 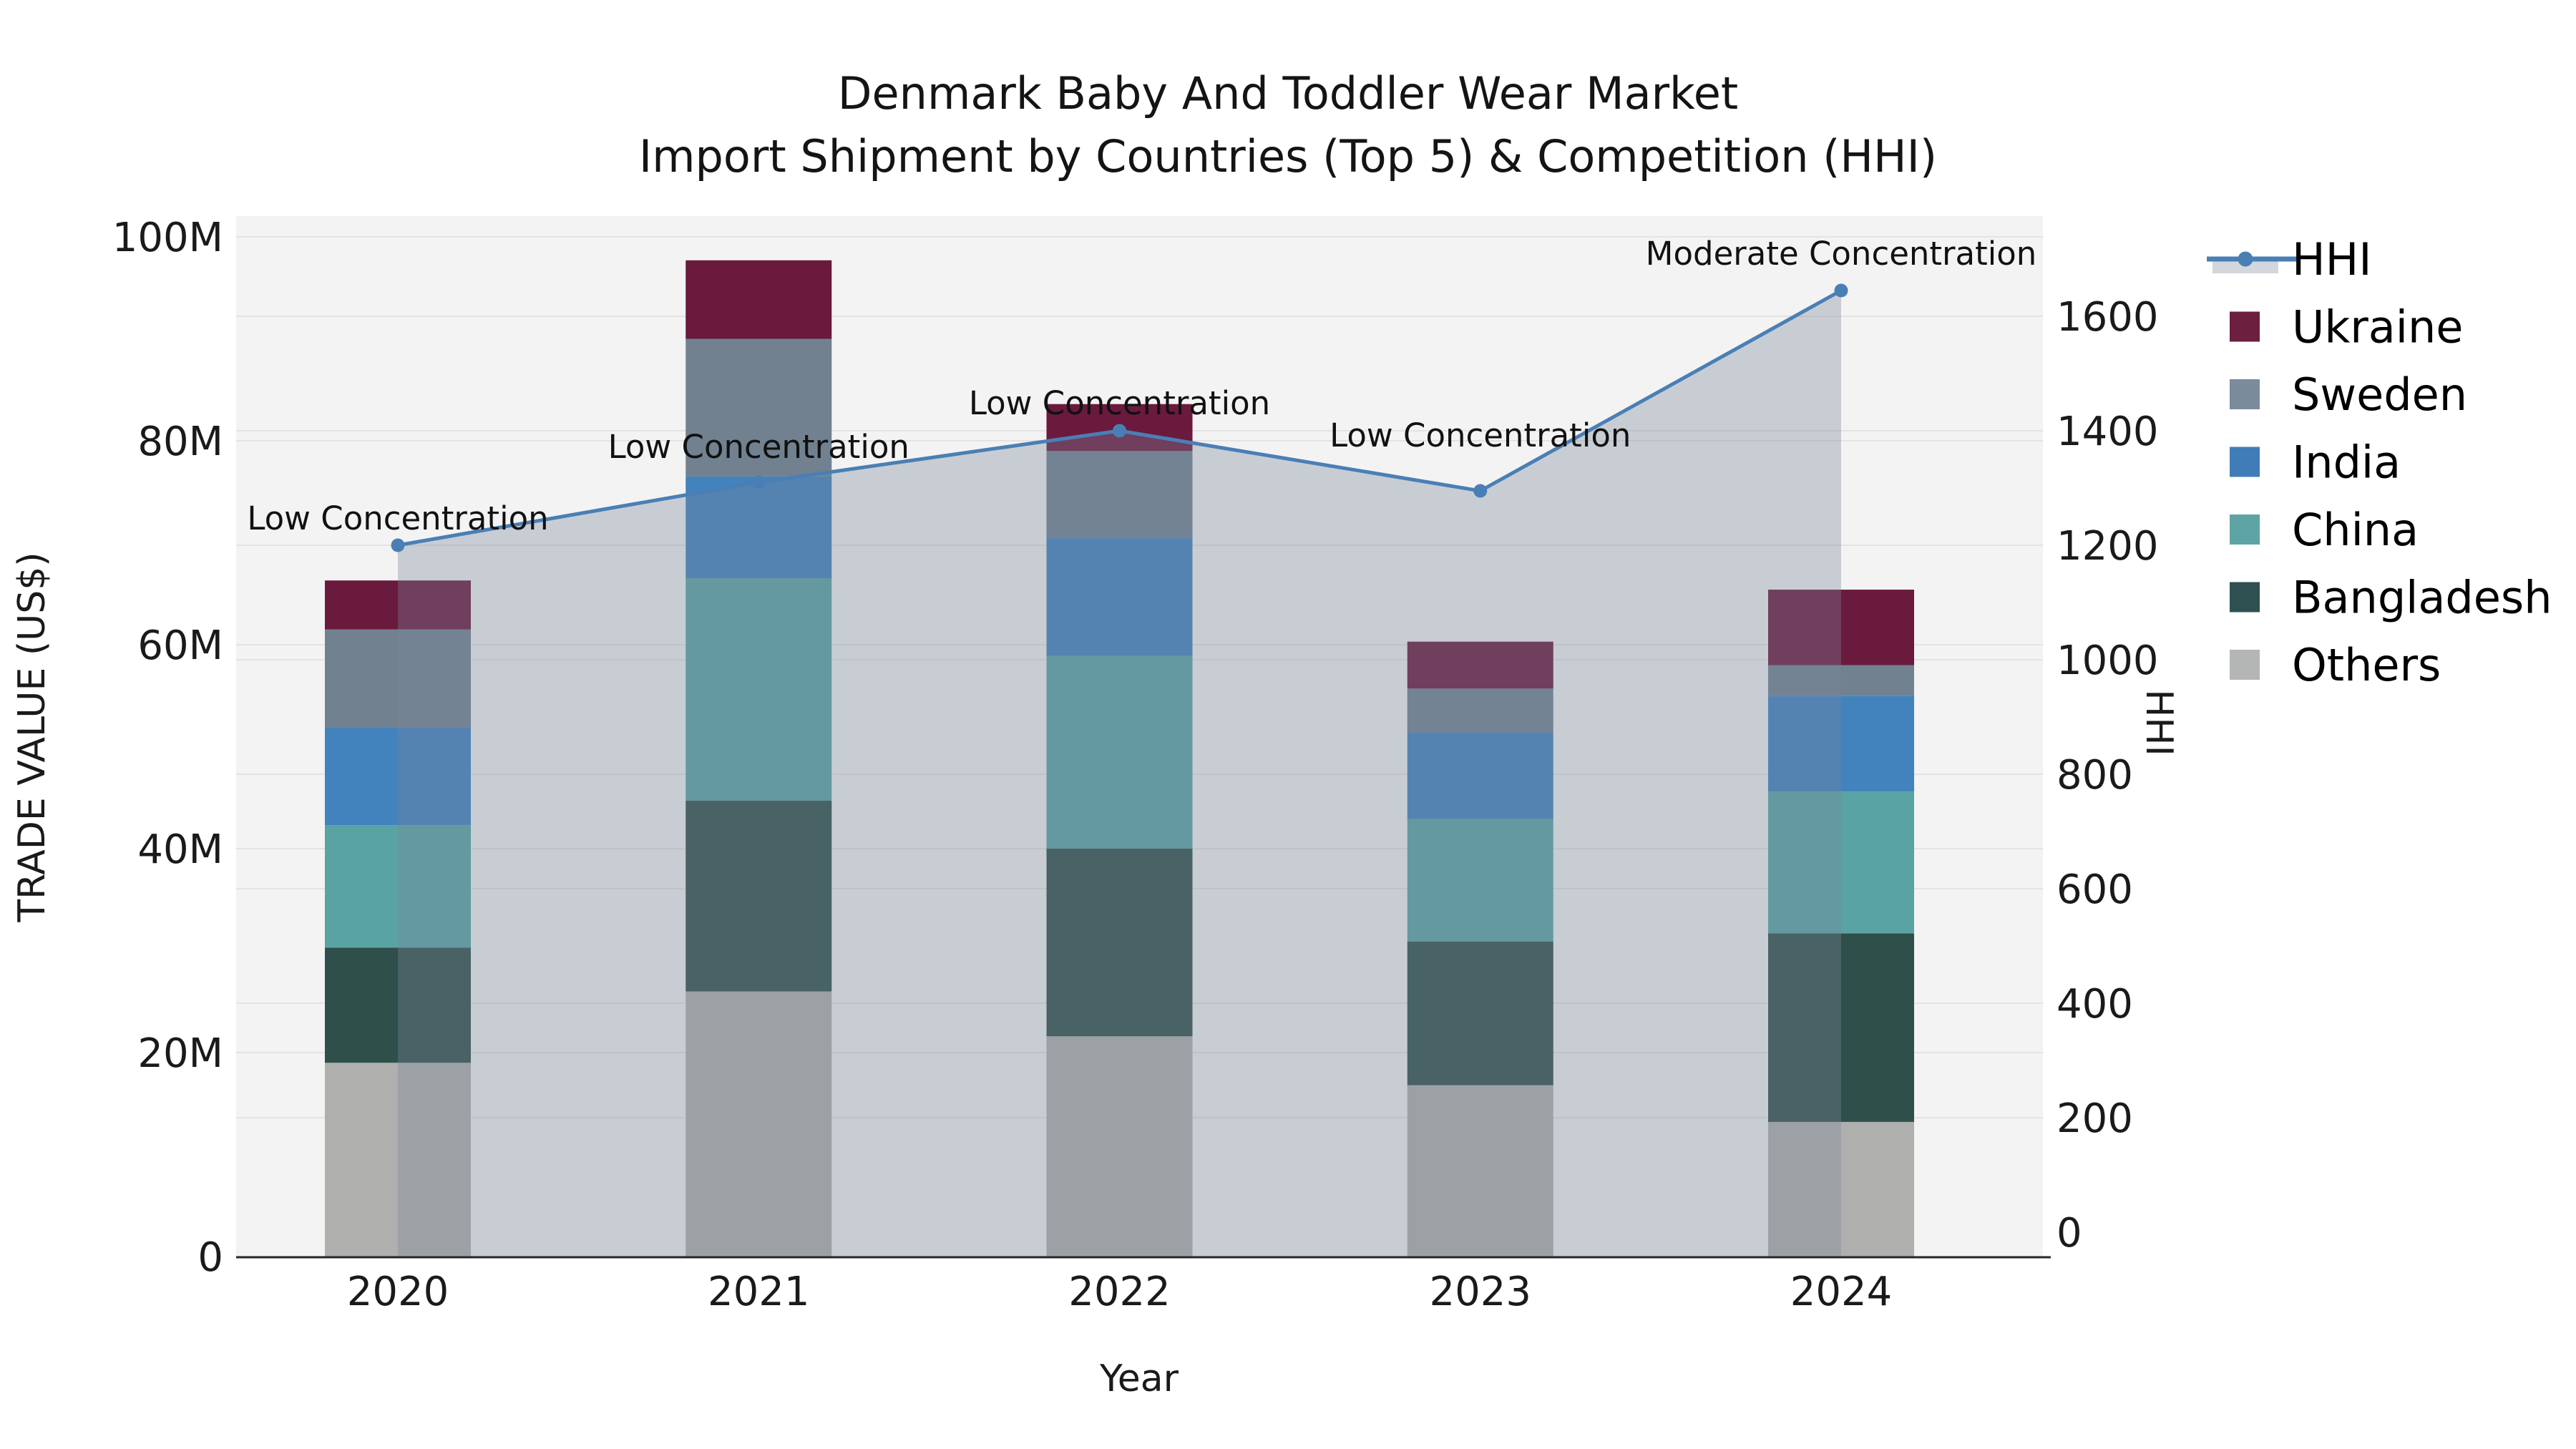 What do you see at coordinates (2245, 529) in the screenshot?
I see `legend-swatch-china` at bounding box center [2245, 529].